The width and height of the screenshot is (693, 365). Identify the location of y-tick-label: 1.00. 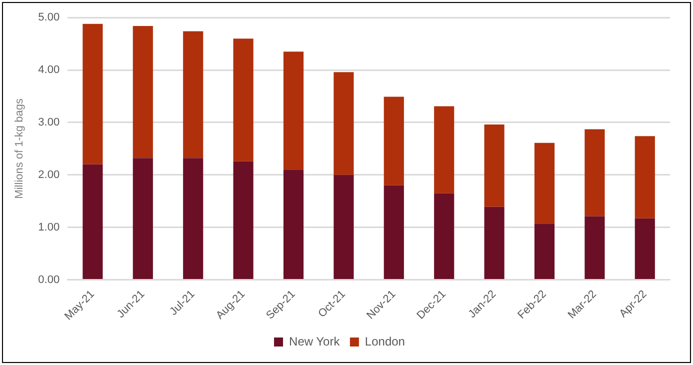
(49, 227).